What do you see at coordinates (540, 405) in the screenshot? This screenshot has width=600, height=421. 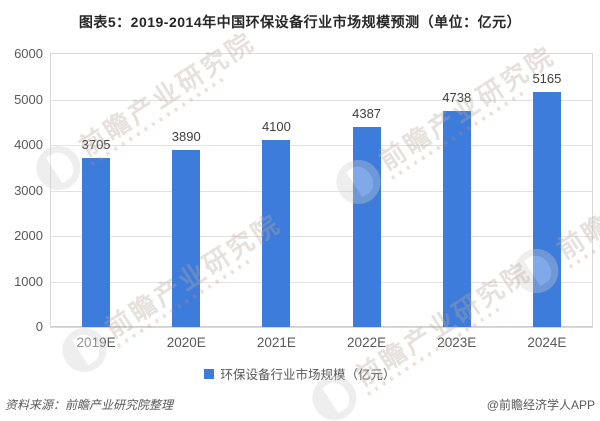 I see `app-credit: @前瞻经济学人APP` at bounding box center [540, 405].